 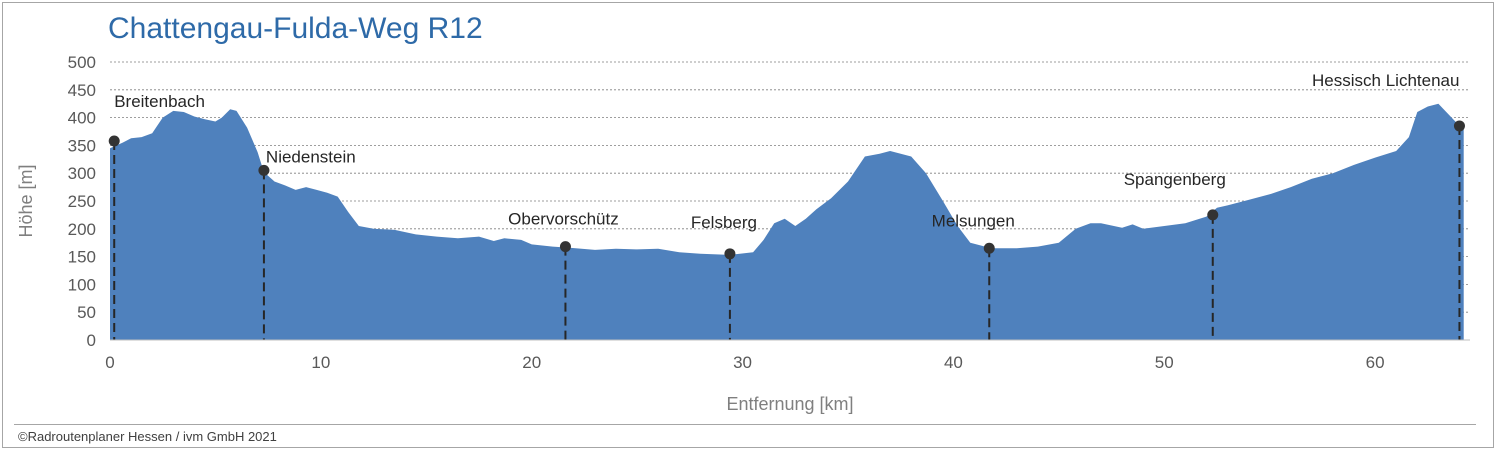 I want to click on x-tick-labels: 0 10 20 30 40 50 60, so click(x=744, y=362).